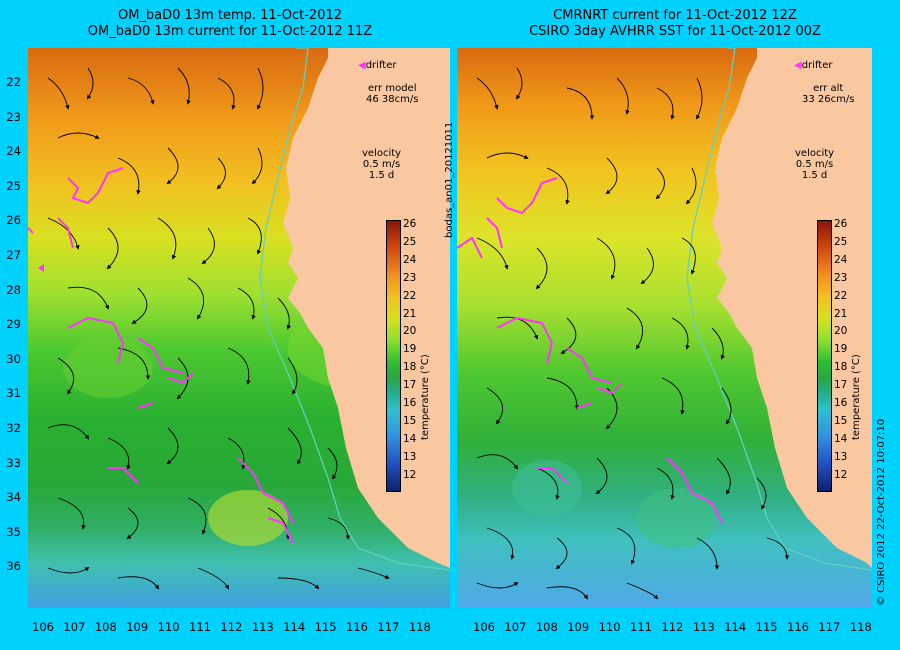 The height and width of the screenshot is (650, 900). I want to click on right-velocity-days: 1.5 d, so click(814, 175).